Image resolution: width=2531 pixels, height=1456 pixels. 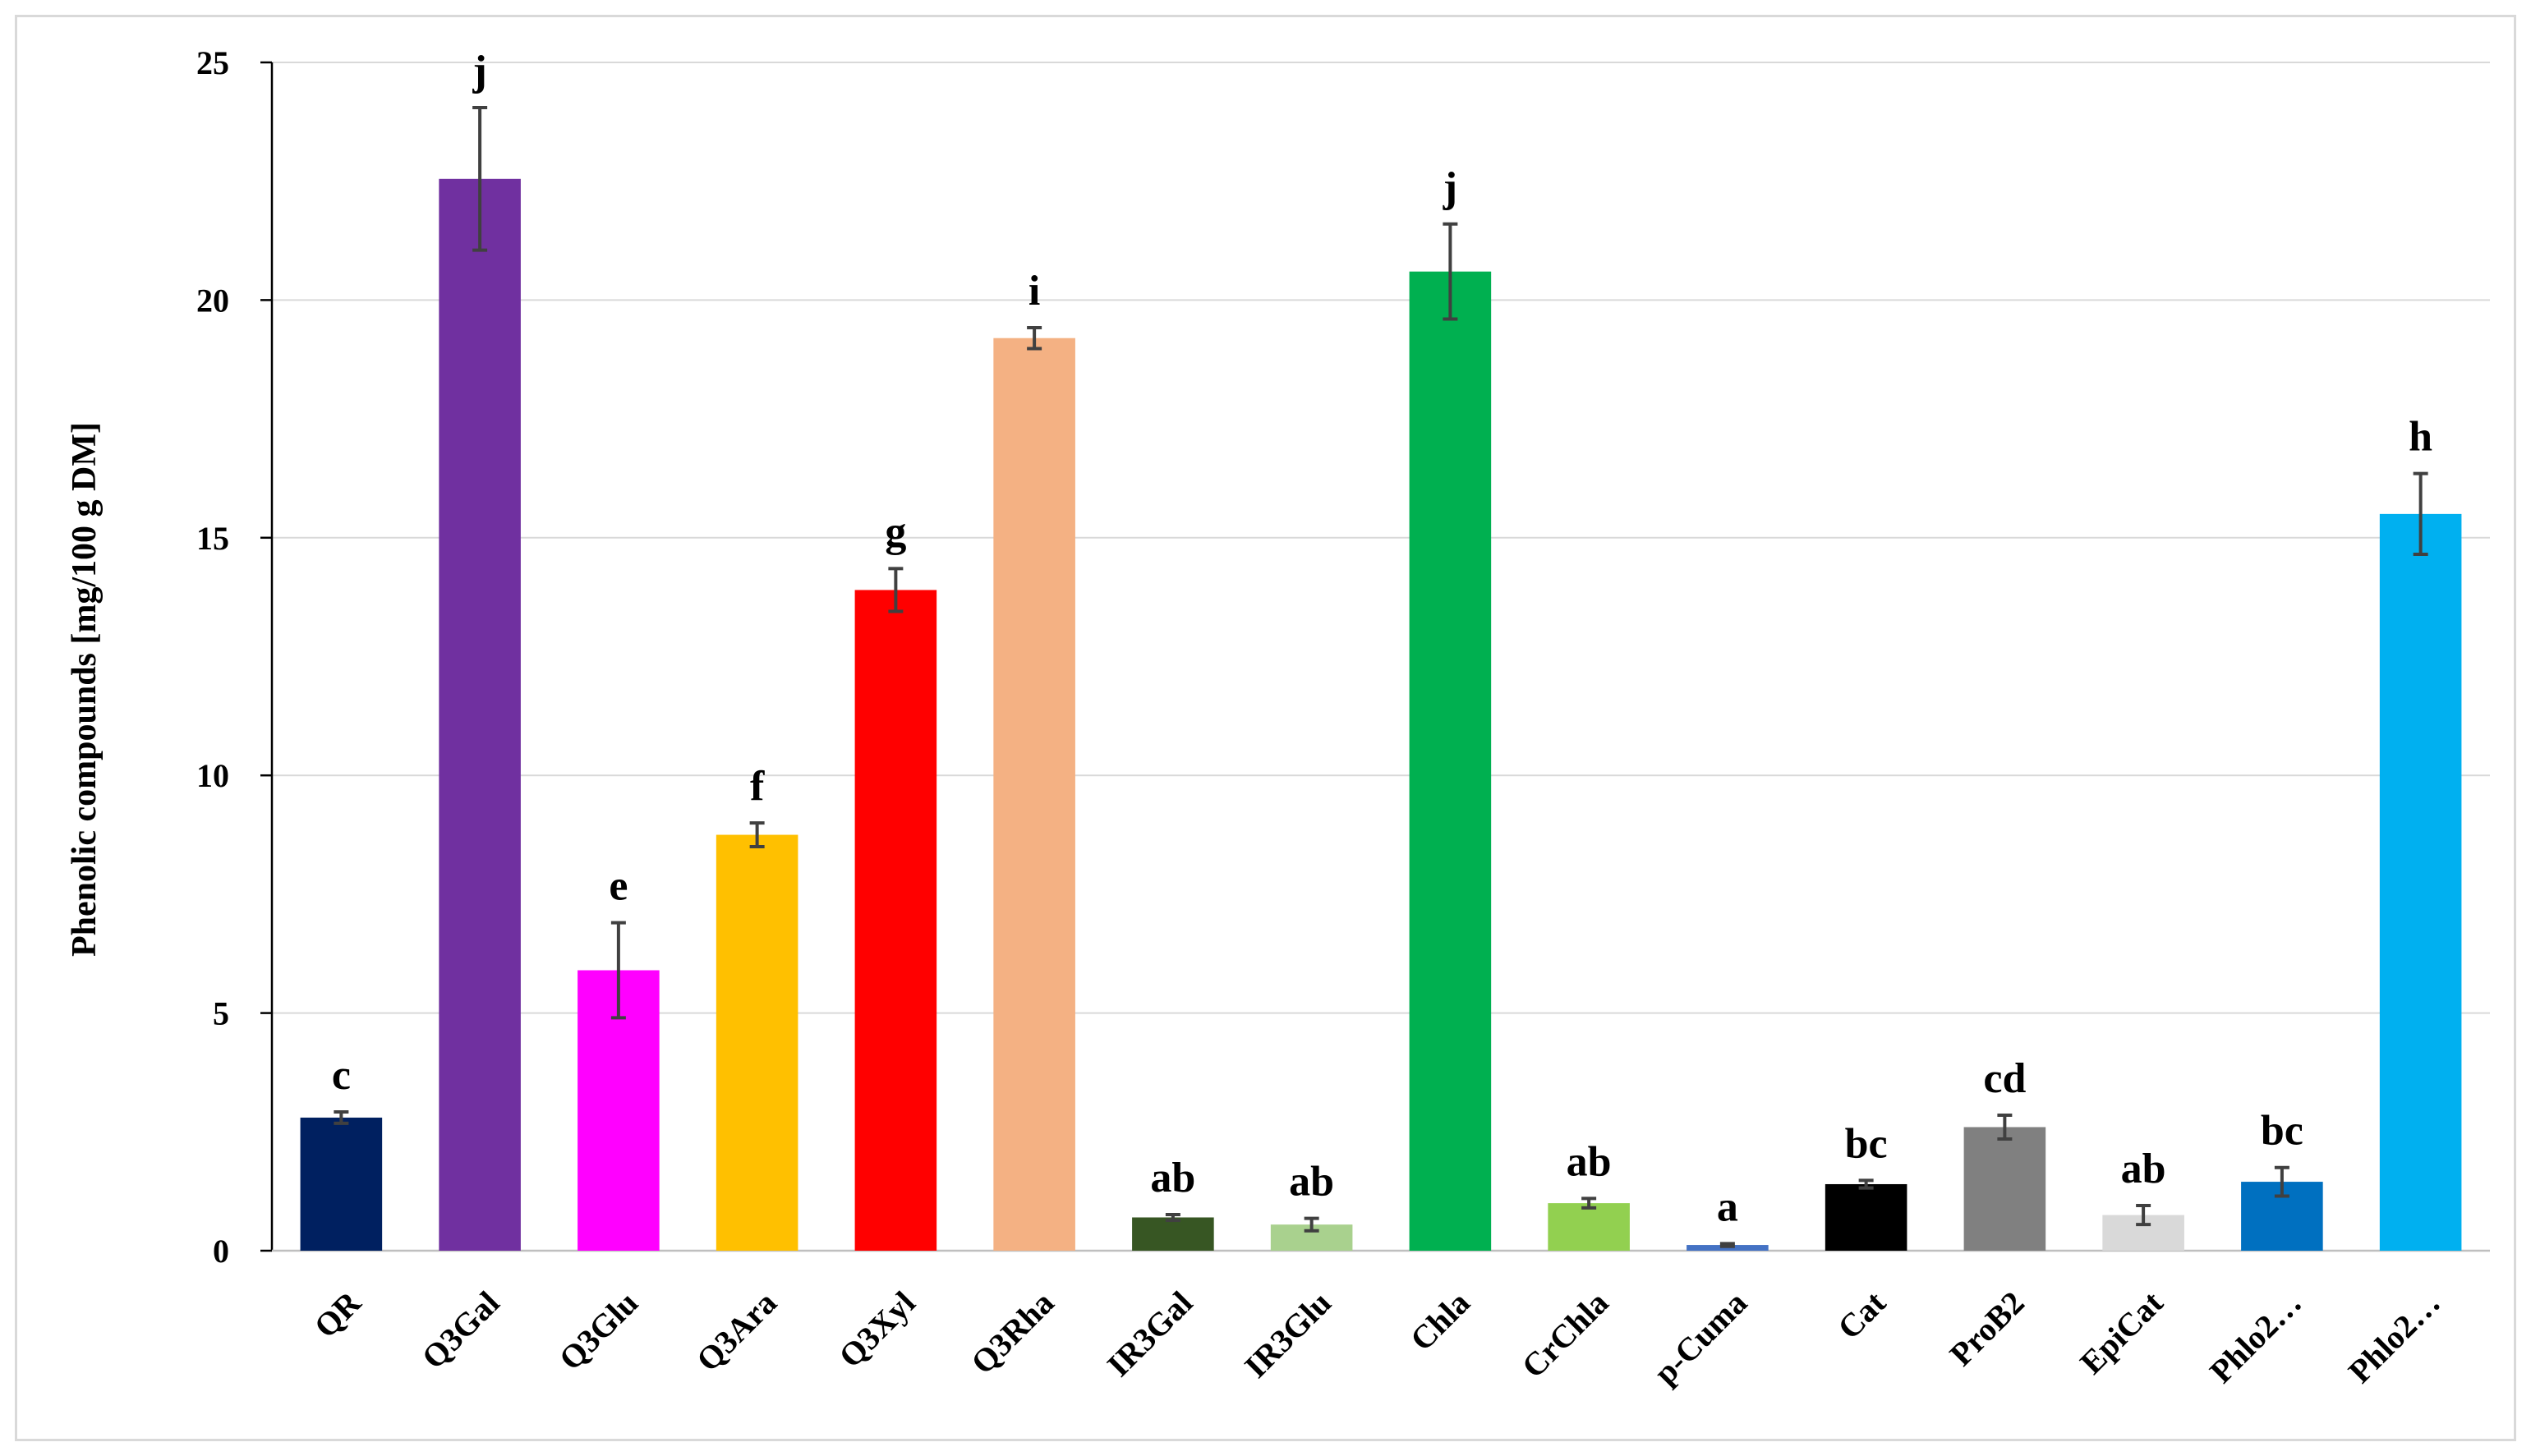 I want to click on significance-label: c, so click(x=341, y=1075).